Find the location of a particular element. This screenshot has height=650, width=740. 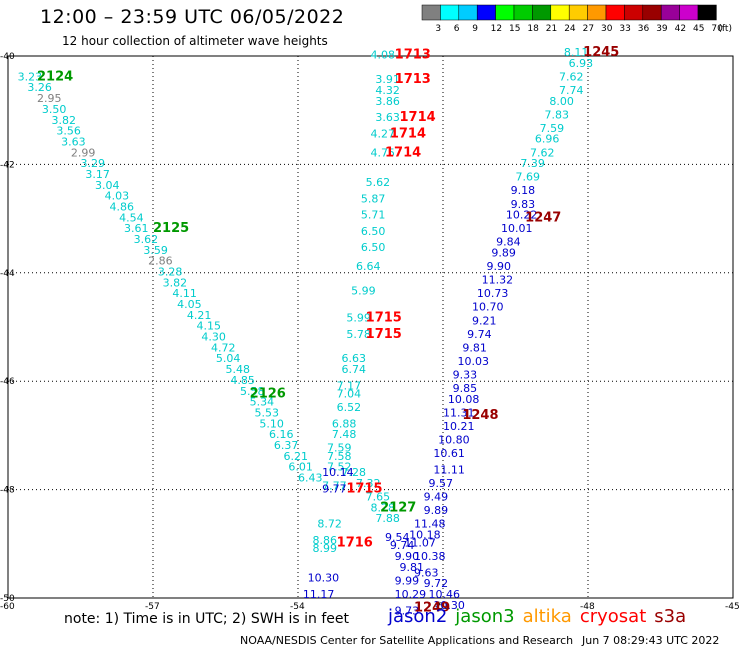

time-label: 1714 is located at coordinates (418, 117).